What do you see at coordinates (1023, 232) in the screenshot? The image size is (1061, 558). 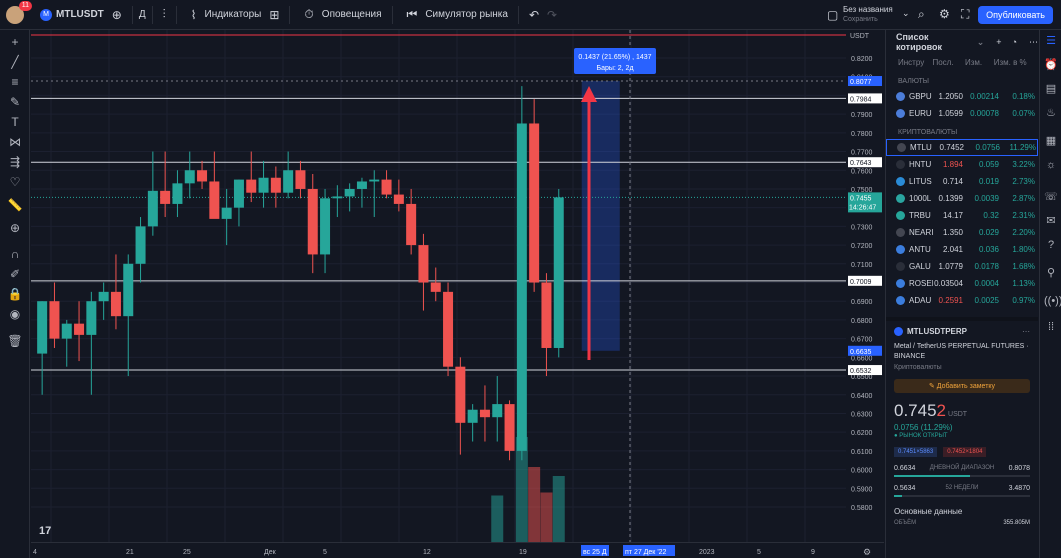 I see `row-change-pct: 2.20%` at bounding box center [1023, 232].